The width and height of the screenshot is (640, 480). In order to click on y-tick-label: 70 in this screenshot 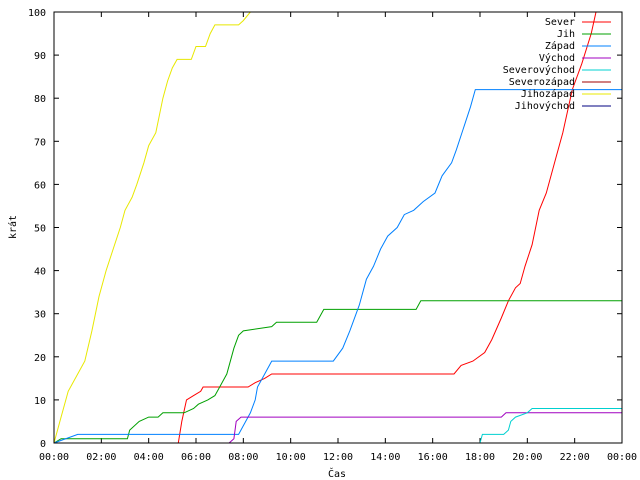, I will do `click(40, 142)`.